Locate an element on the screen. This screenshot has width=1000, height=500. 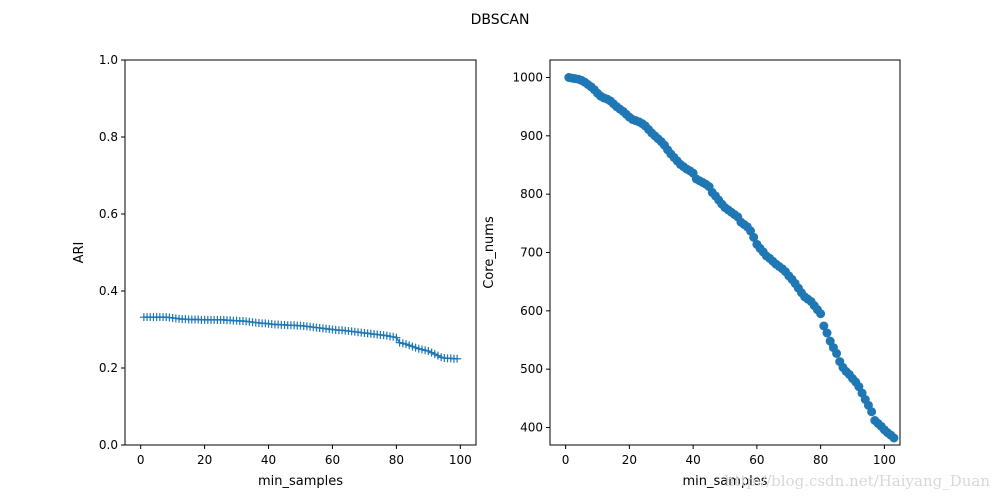
y-tick-label: 600 is located at coordinates (531, 311).